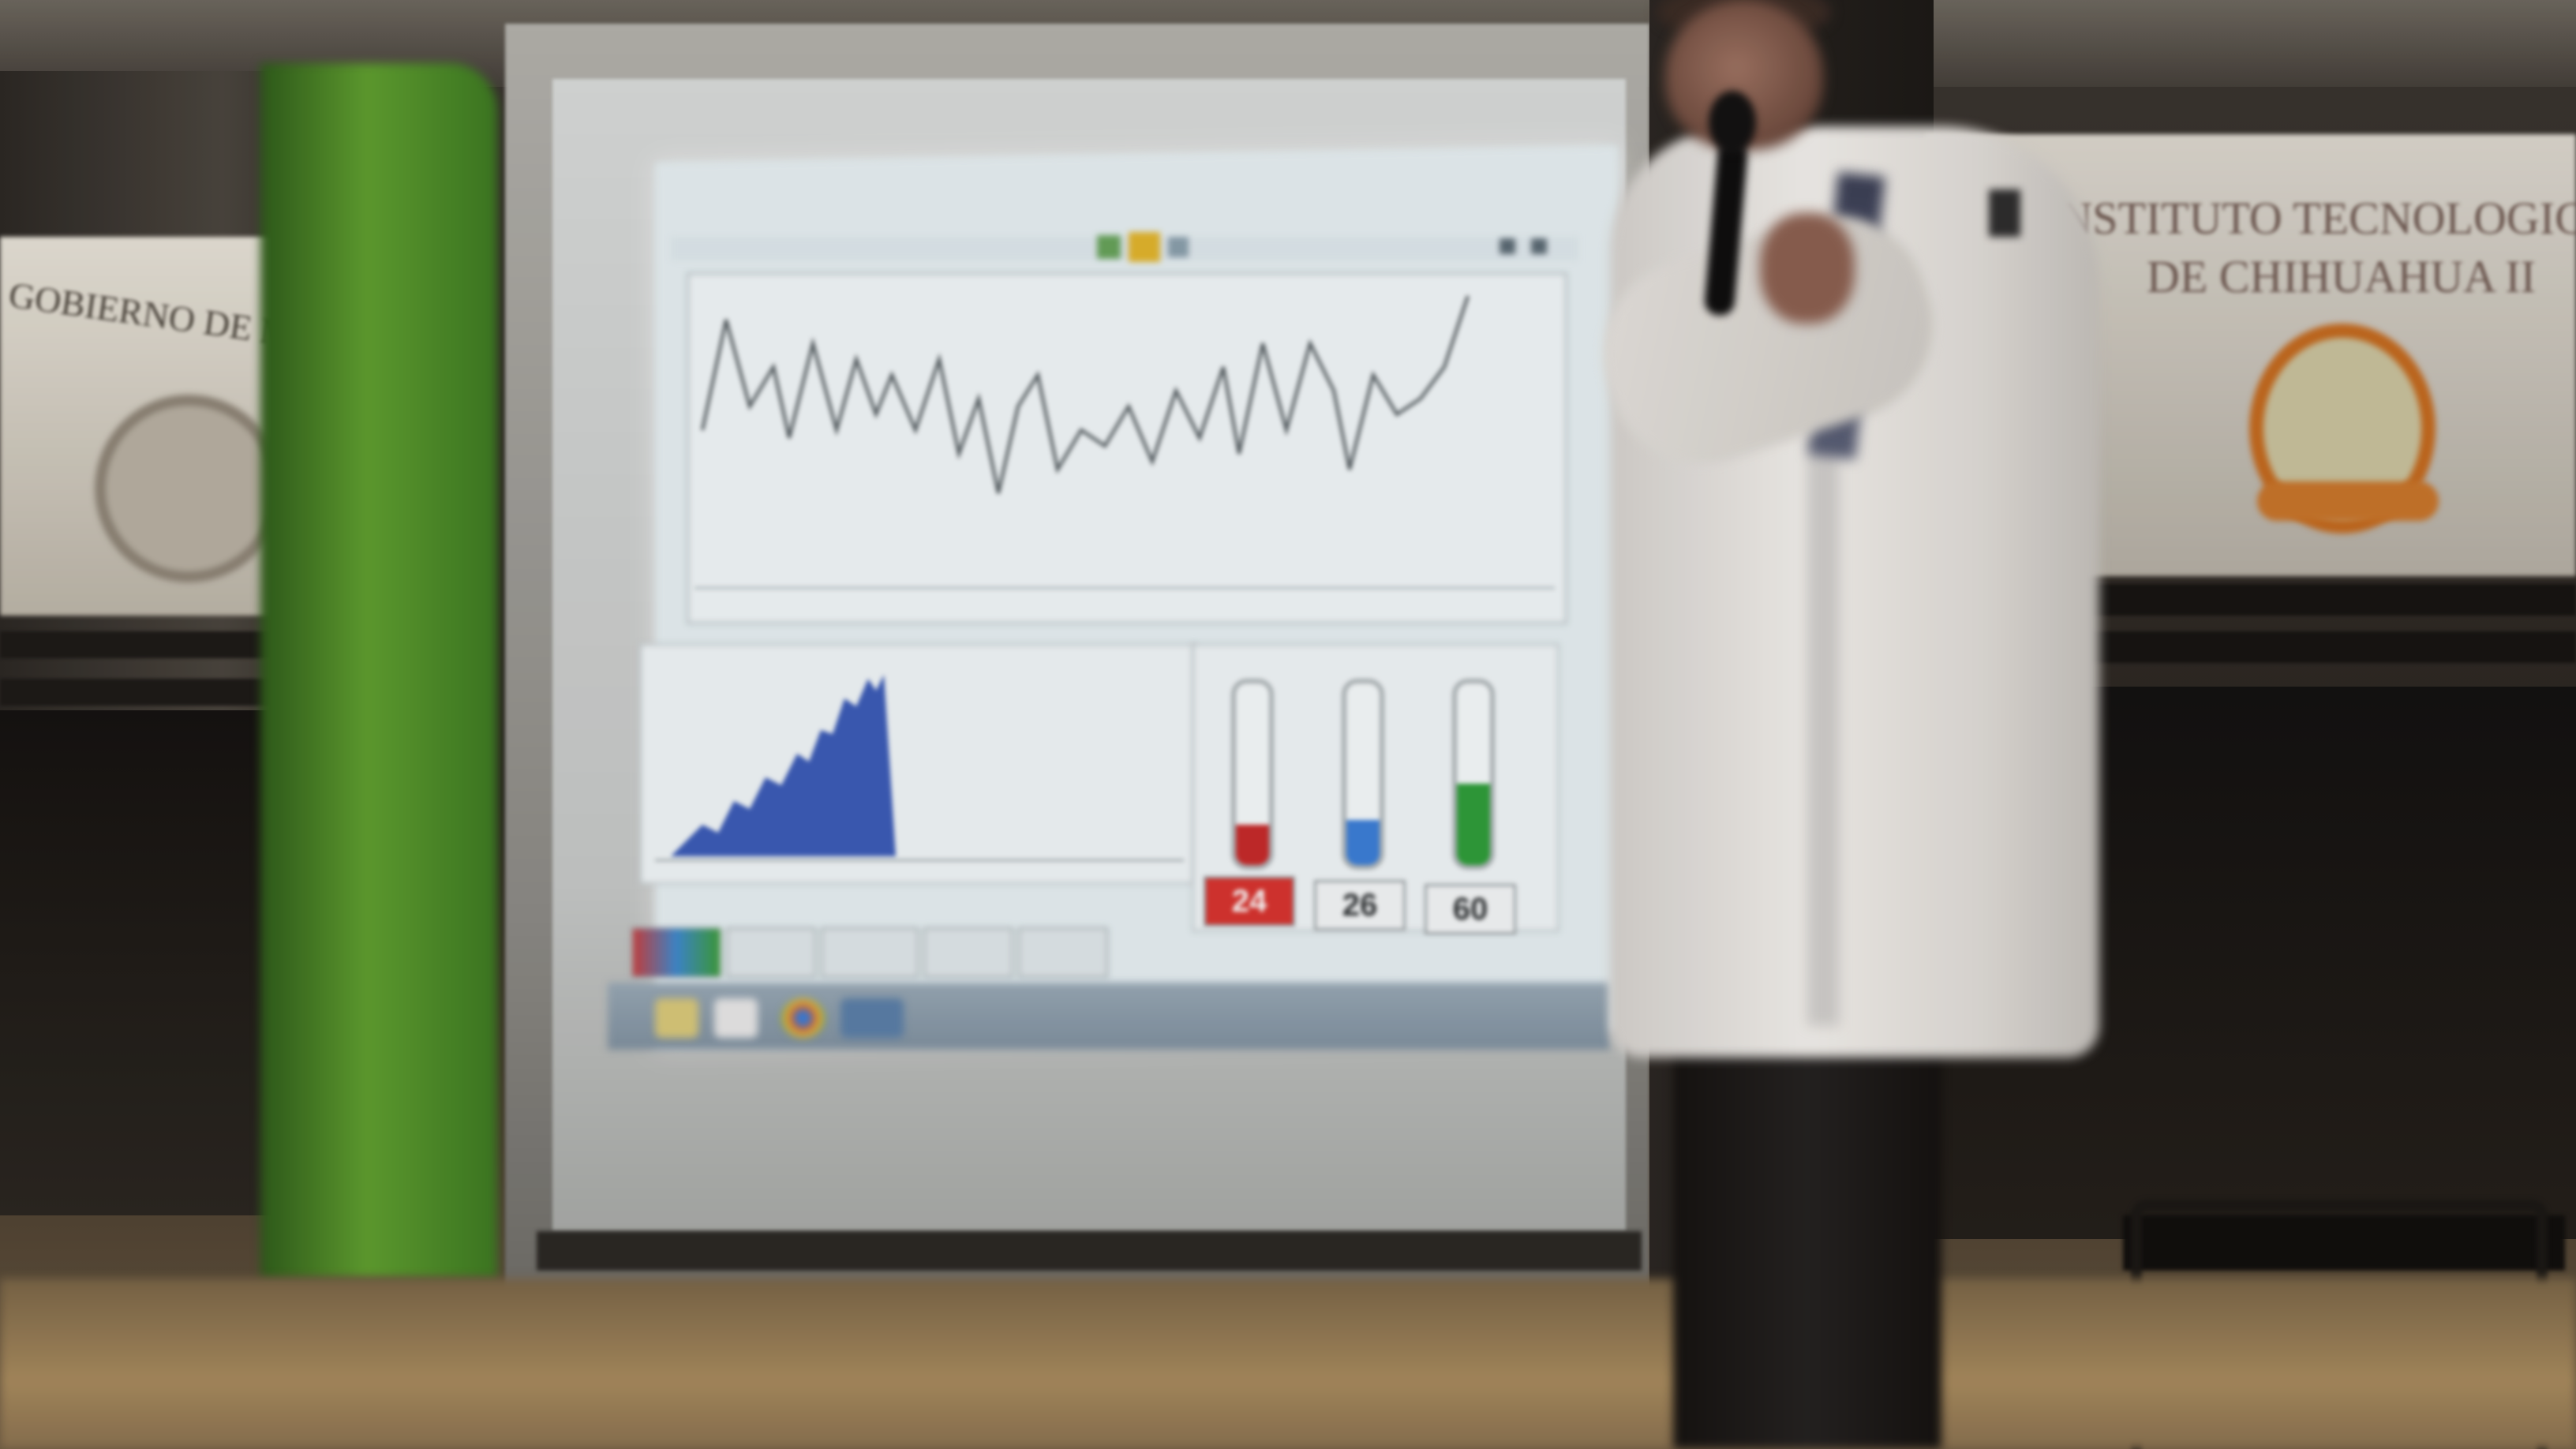 This screenshot has width=2576, height=1449. I want to click on stage-floor, so click(1288, 1364).